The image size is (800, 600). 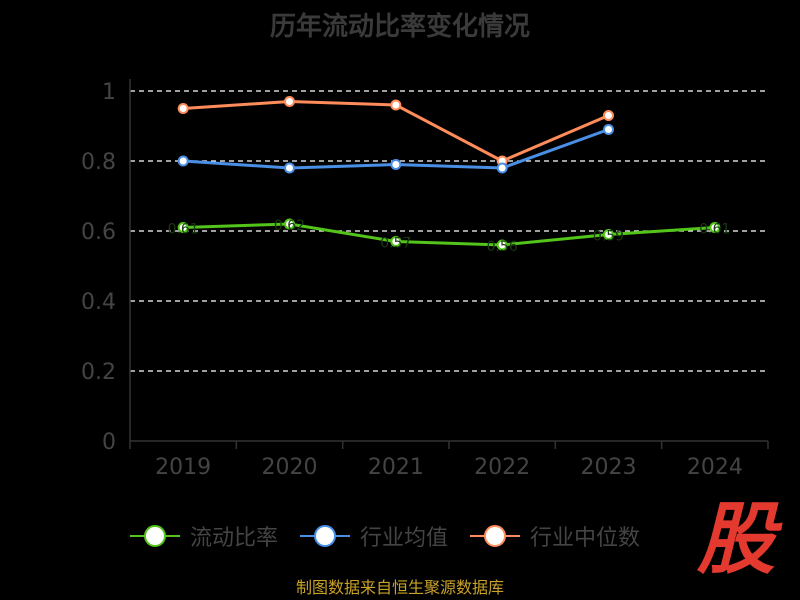 What do you see at coordinates (183, 467) in the screenshot?
I see `x-tick-label: 2019` at bounding box center [183, 467].